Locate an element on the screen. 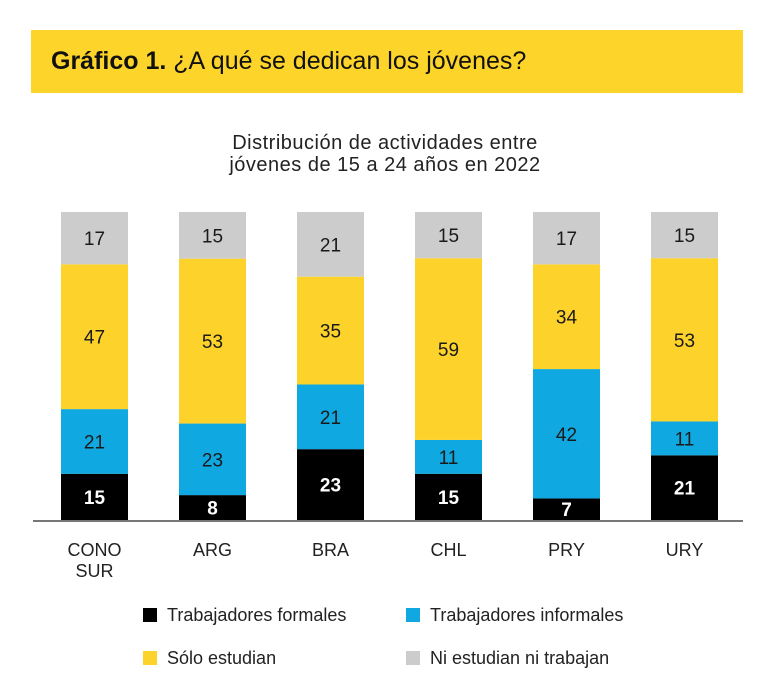 Image resolution: width=770 pixels, height=700 pixels. data-label: 47 is located at coordinates (94, 338).